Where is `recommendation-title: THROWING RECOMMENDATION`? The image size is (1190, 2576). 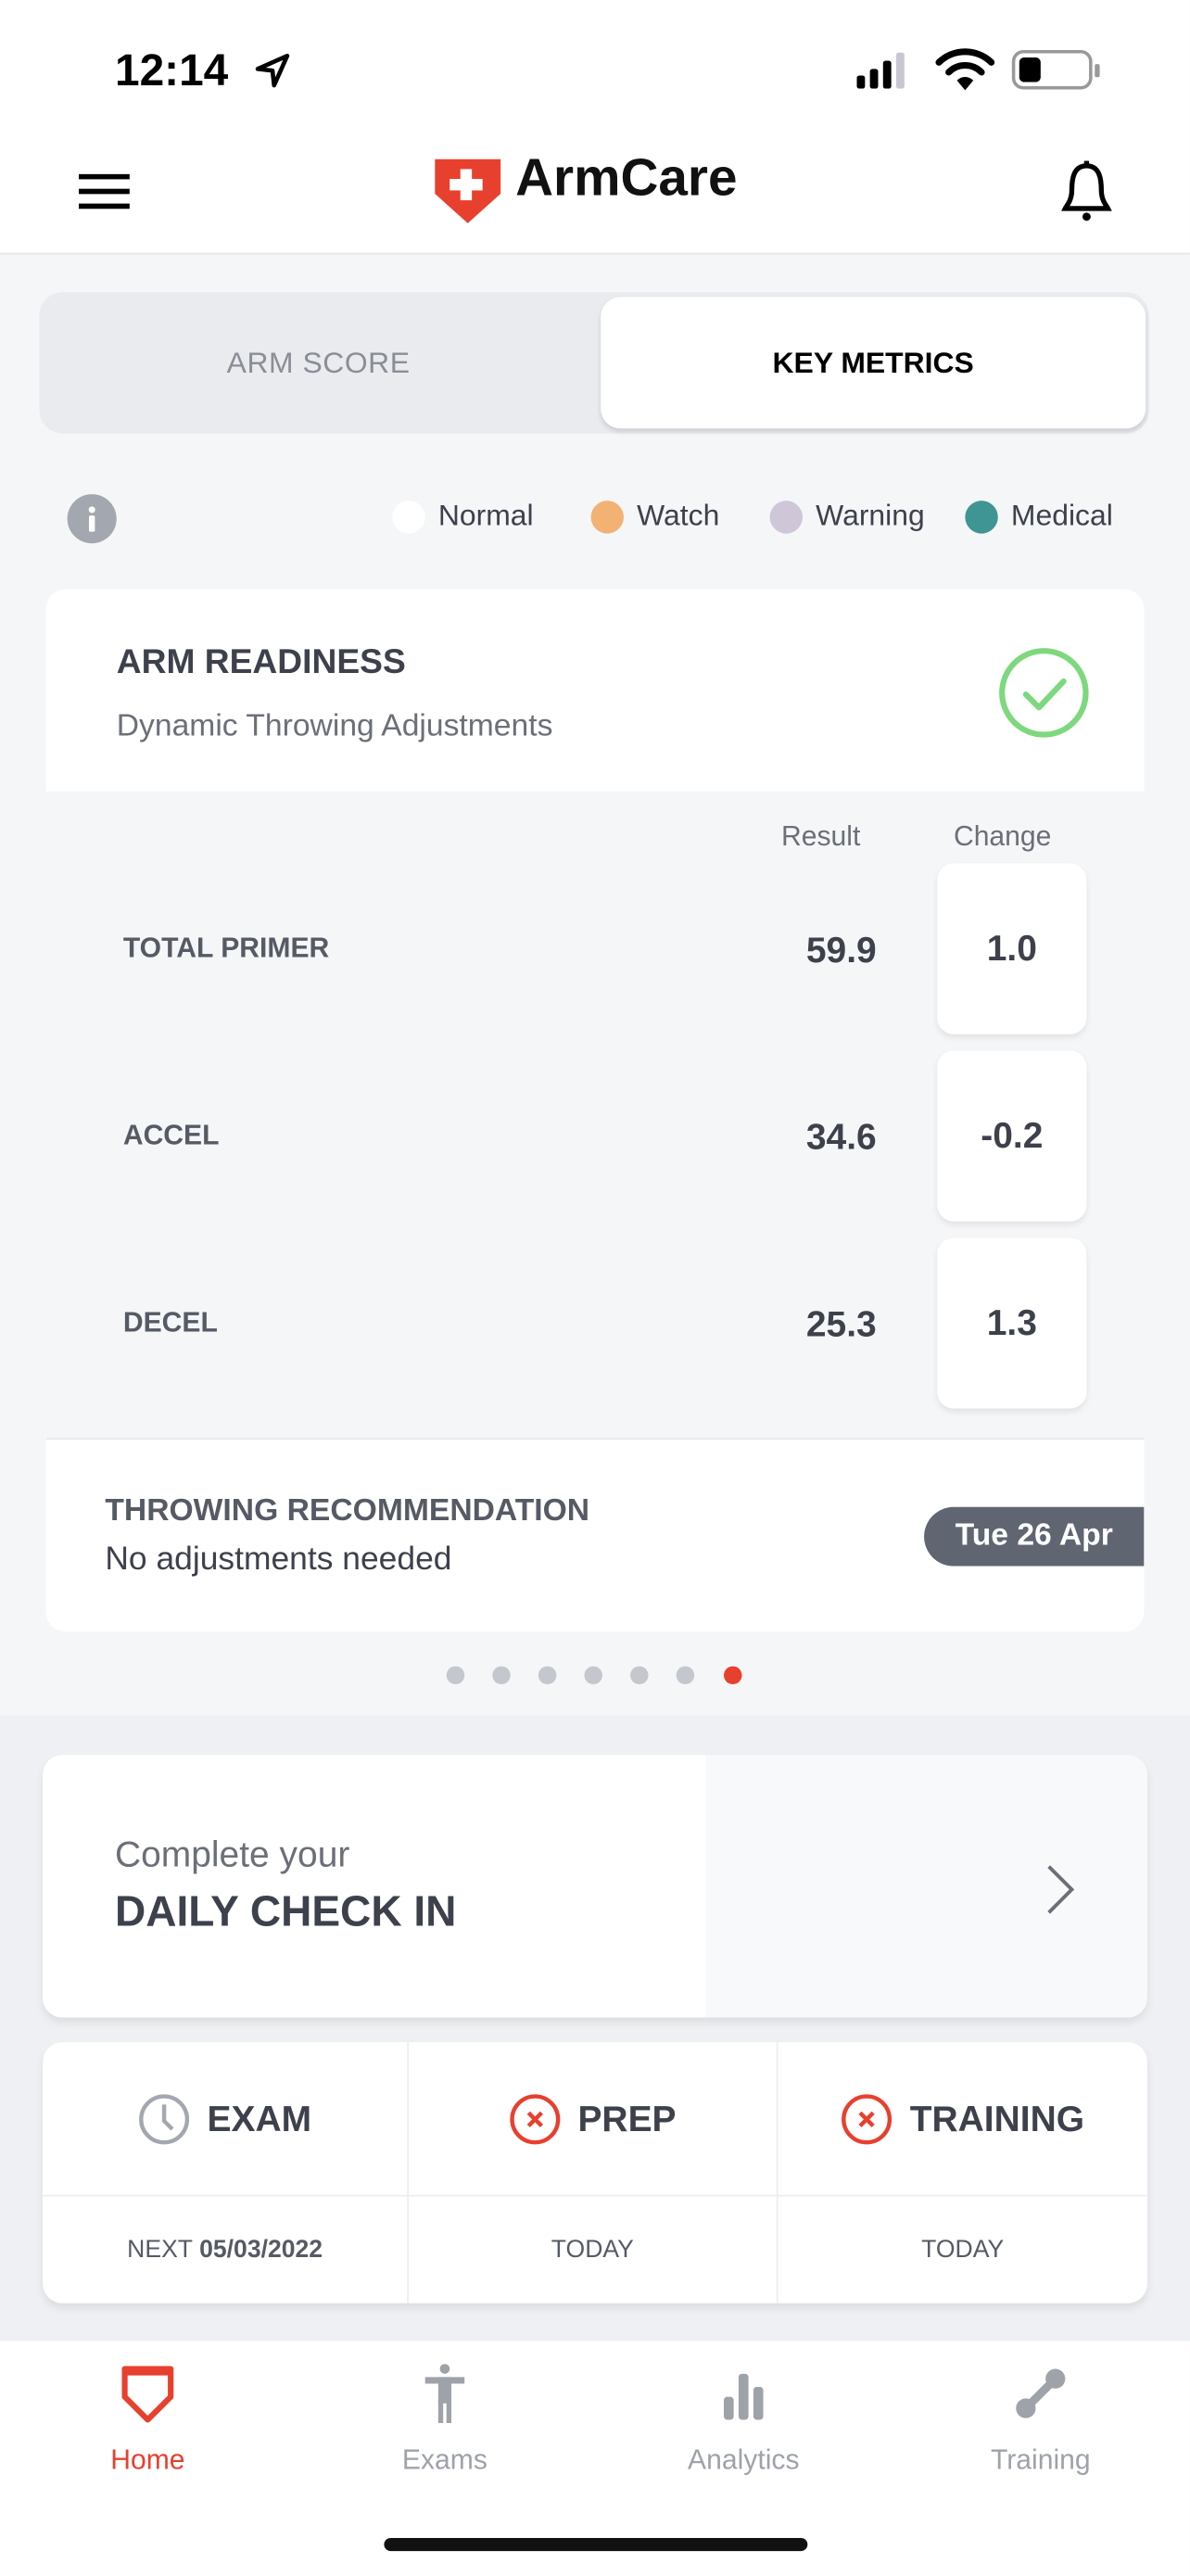
recommendation-title: THROWING RECOMMENDATION is located at coordinates (347, 1511).